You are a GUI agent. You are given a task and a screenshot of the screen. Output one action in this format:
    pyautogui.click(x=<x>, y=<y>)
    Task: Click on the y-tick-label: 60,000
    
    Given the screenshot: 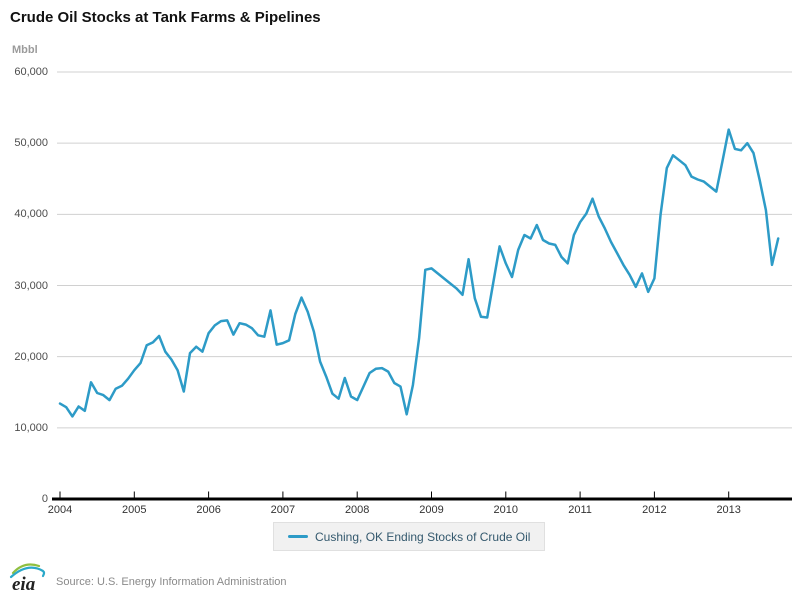 What is the action you would take?
    pyautogui.click(x=31, y=72)
    